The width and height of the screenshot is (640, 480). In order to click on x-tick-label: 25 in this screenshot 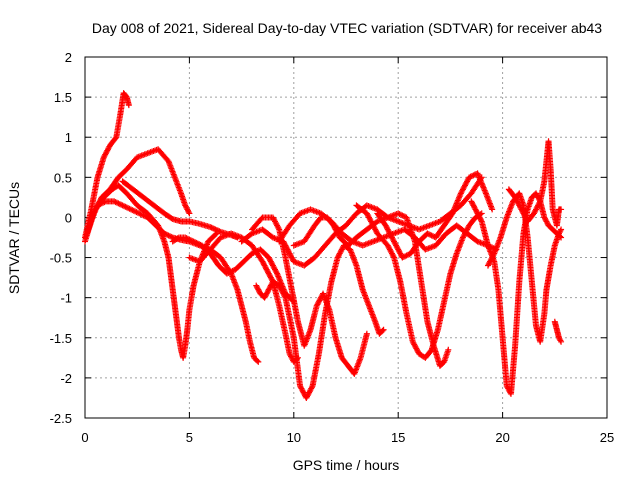, I will do `click(607, 437)`.